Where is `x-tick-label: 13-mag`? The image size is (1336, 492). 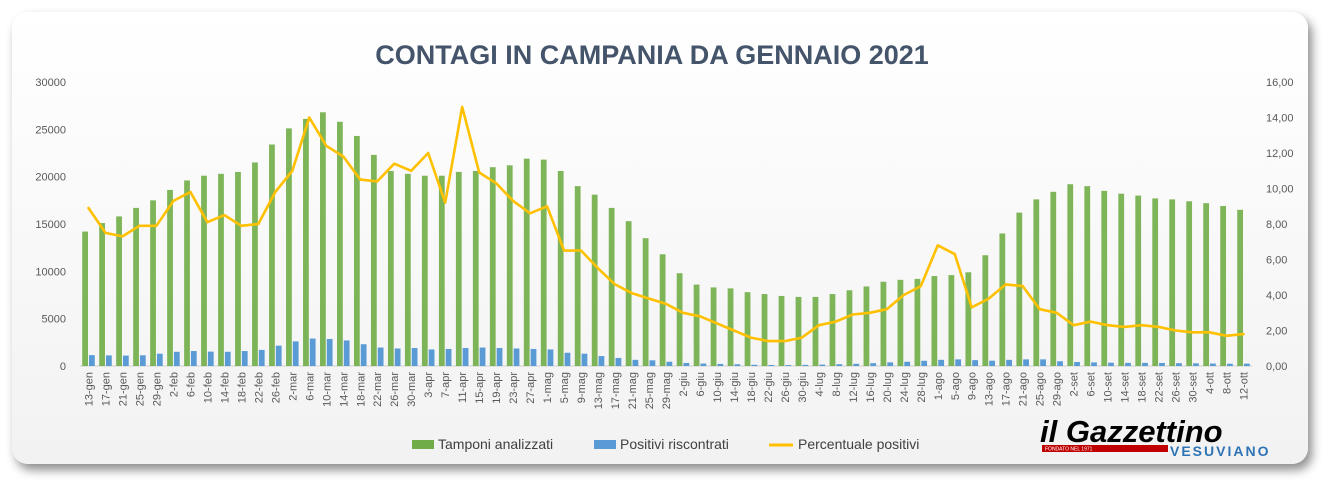 x-tick-label: 13-mag is located at coordinates (599, 390).